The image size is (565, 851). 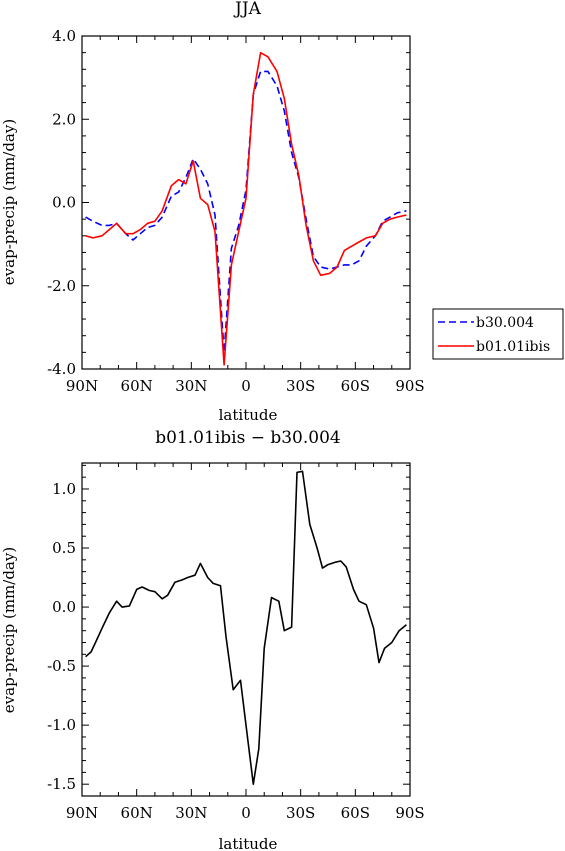 I want to click on legend-box, so click(x=498, y=334).